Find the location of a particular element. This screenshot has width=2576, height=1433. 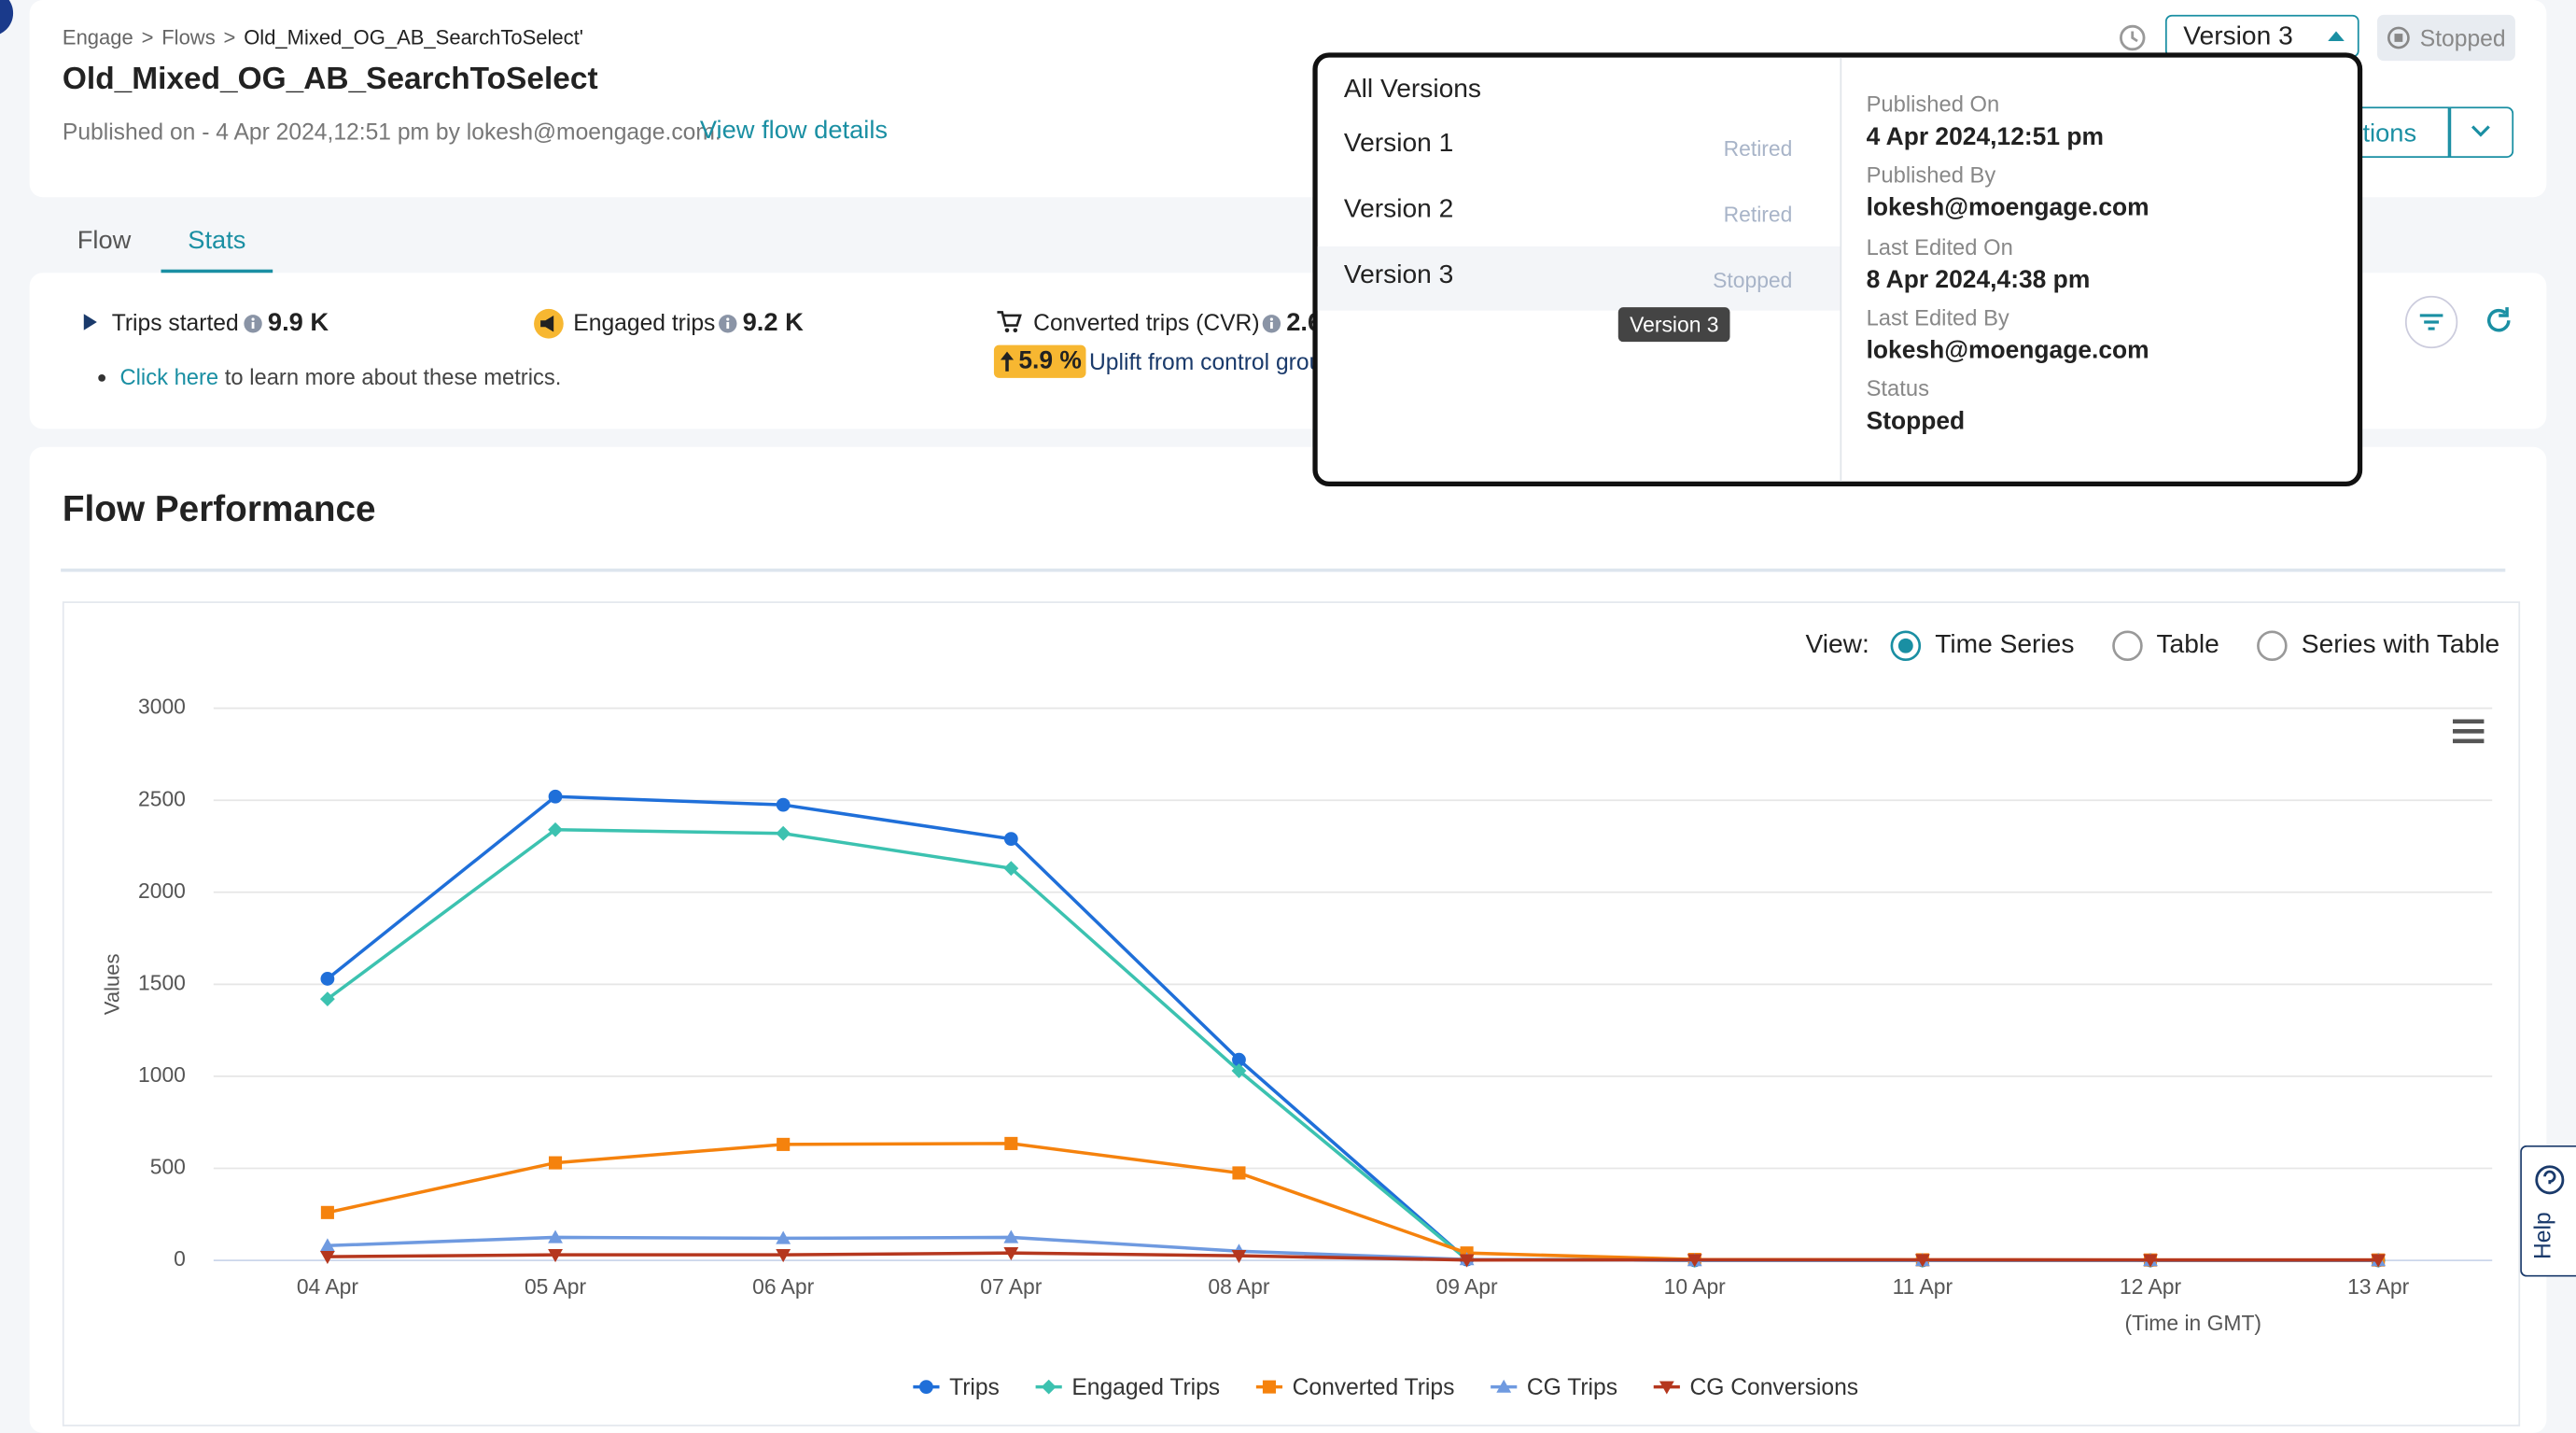

view-option-label: Table is located at coordinates (2187, 644).